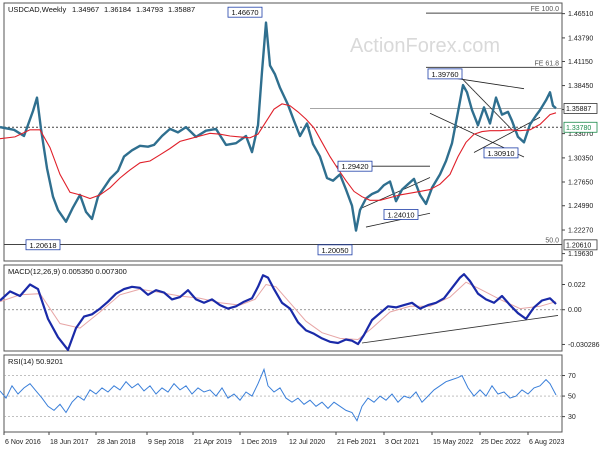  What do you see at coordinates (35, 361) in the screenshot?
I see `rsi-panel-title: RSI(14) 50.9201` at bounding box center [35, 361].